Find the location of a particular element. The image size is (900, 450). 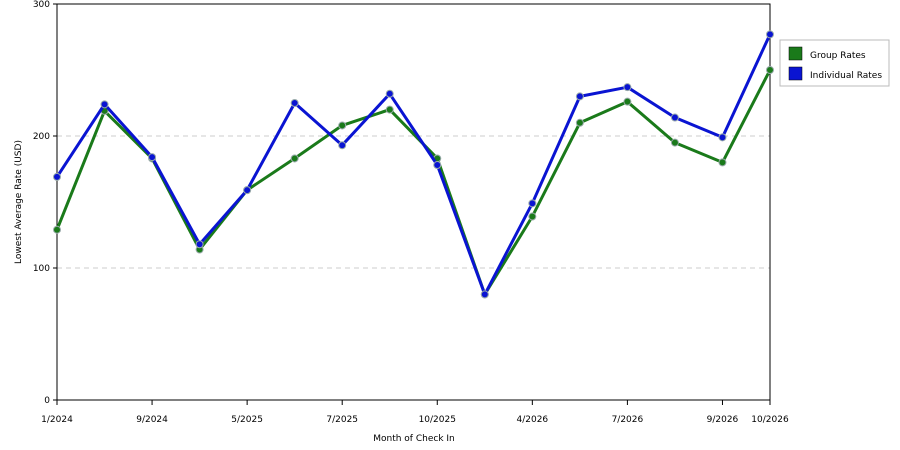

y-axis: 0 100 200 300 is located at coordinates (45, 203).